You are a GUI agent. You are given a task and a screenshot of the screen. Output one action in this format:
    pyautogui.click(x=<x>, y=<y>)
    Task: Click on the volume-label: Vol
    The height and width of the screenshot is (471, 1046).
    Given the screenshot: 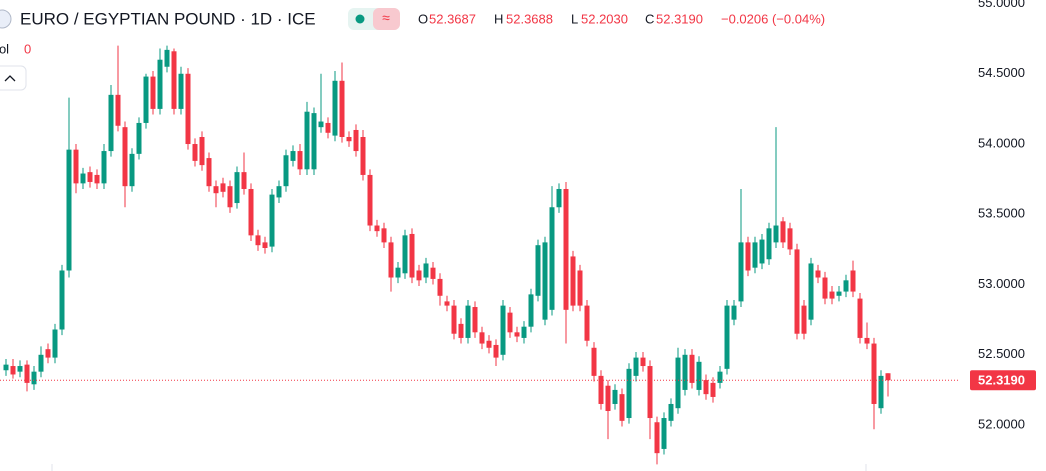 What is the action you would take?
    pyautogui.click(x=4, y=48)
    